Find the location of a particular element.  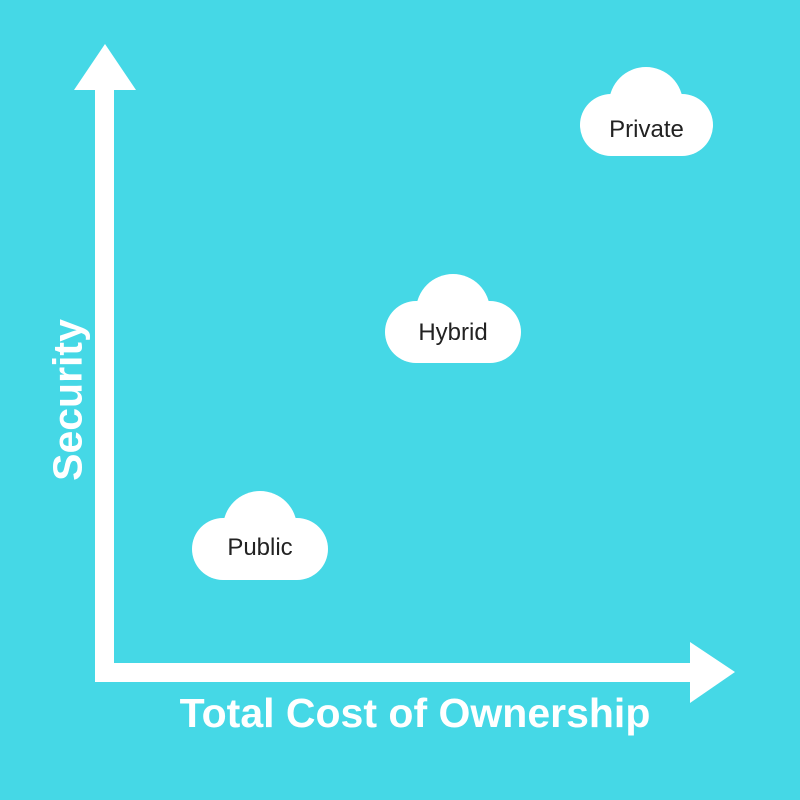

cloud-label-private: Private is located at coordinates (646, 129).